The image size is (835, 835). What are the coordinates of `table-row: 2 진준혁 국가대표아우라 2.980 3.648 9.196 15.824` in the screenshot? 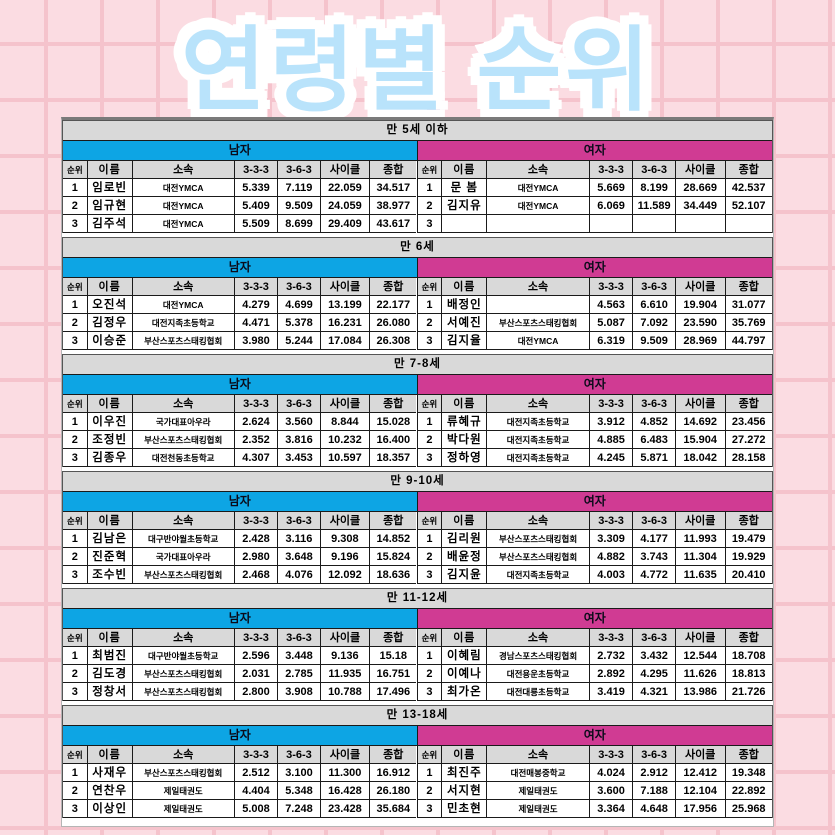 It's located at (240, 557).